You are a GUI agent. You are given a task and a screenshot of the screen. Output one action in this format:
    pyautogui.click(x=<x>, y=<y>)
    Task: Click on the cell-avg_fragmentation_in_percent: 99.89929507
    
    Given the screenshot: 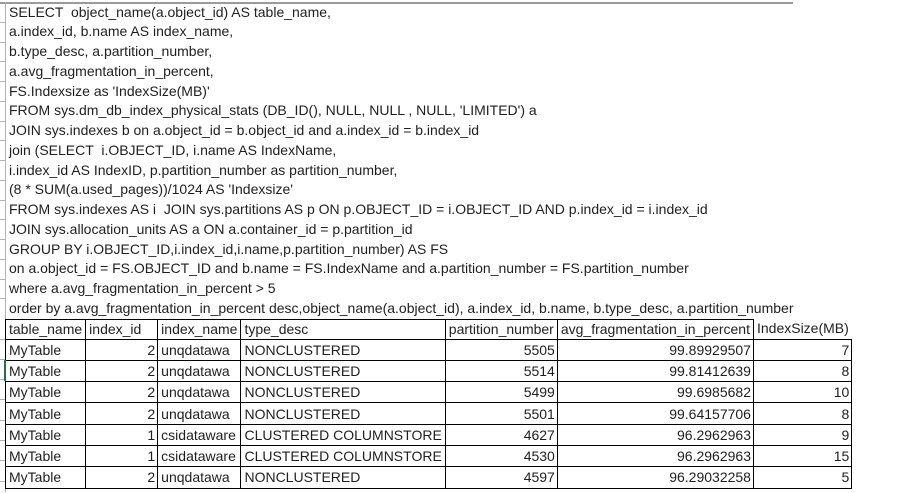 What is the action you would take?
    pyautogui.click(x=655, y=349)
    